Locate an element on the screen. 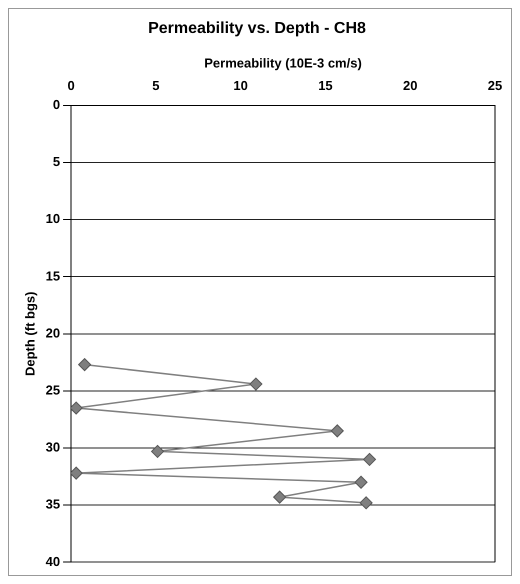  x-tick-label: 20 is located at coordinates (410, 86).